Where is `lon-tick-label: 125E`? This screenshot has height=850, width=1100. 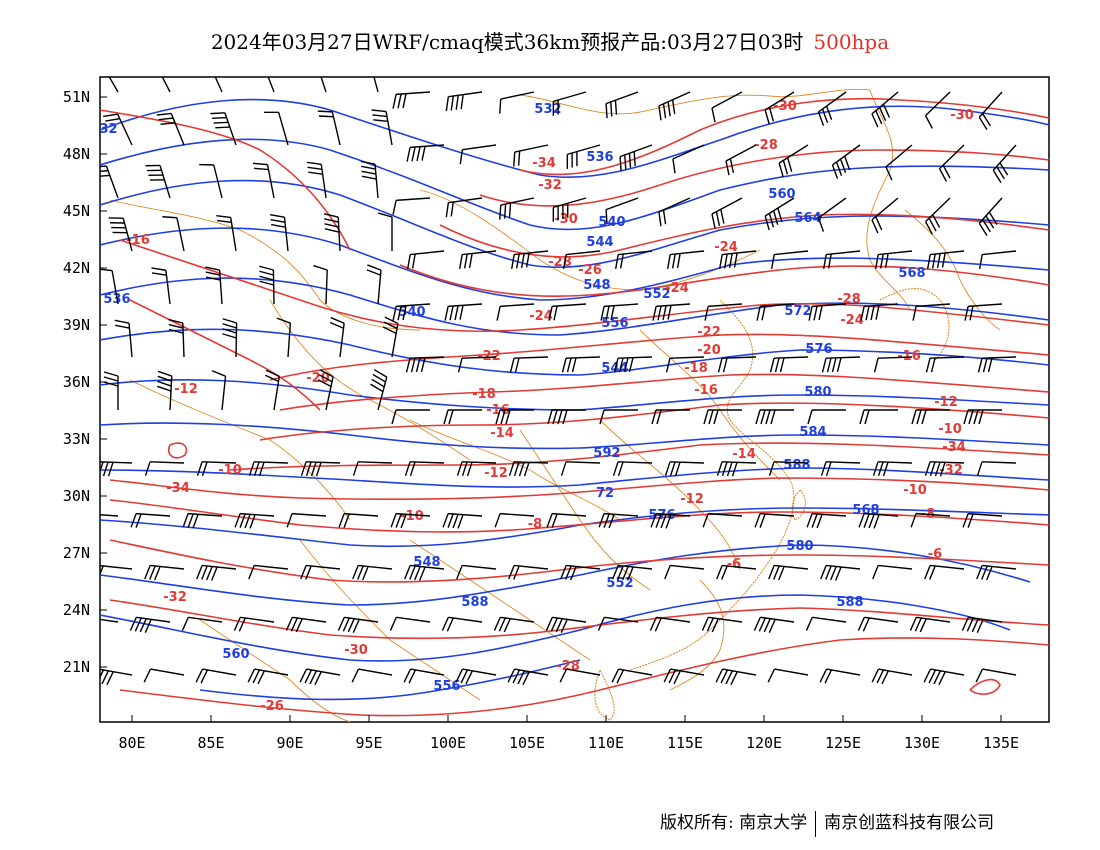 lon-tick-label: 125E is located at coordinates (843, 743).